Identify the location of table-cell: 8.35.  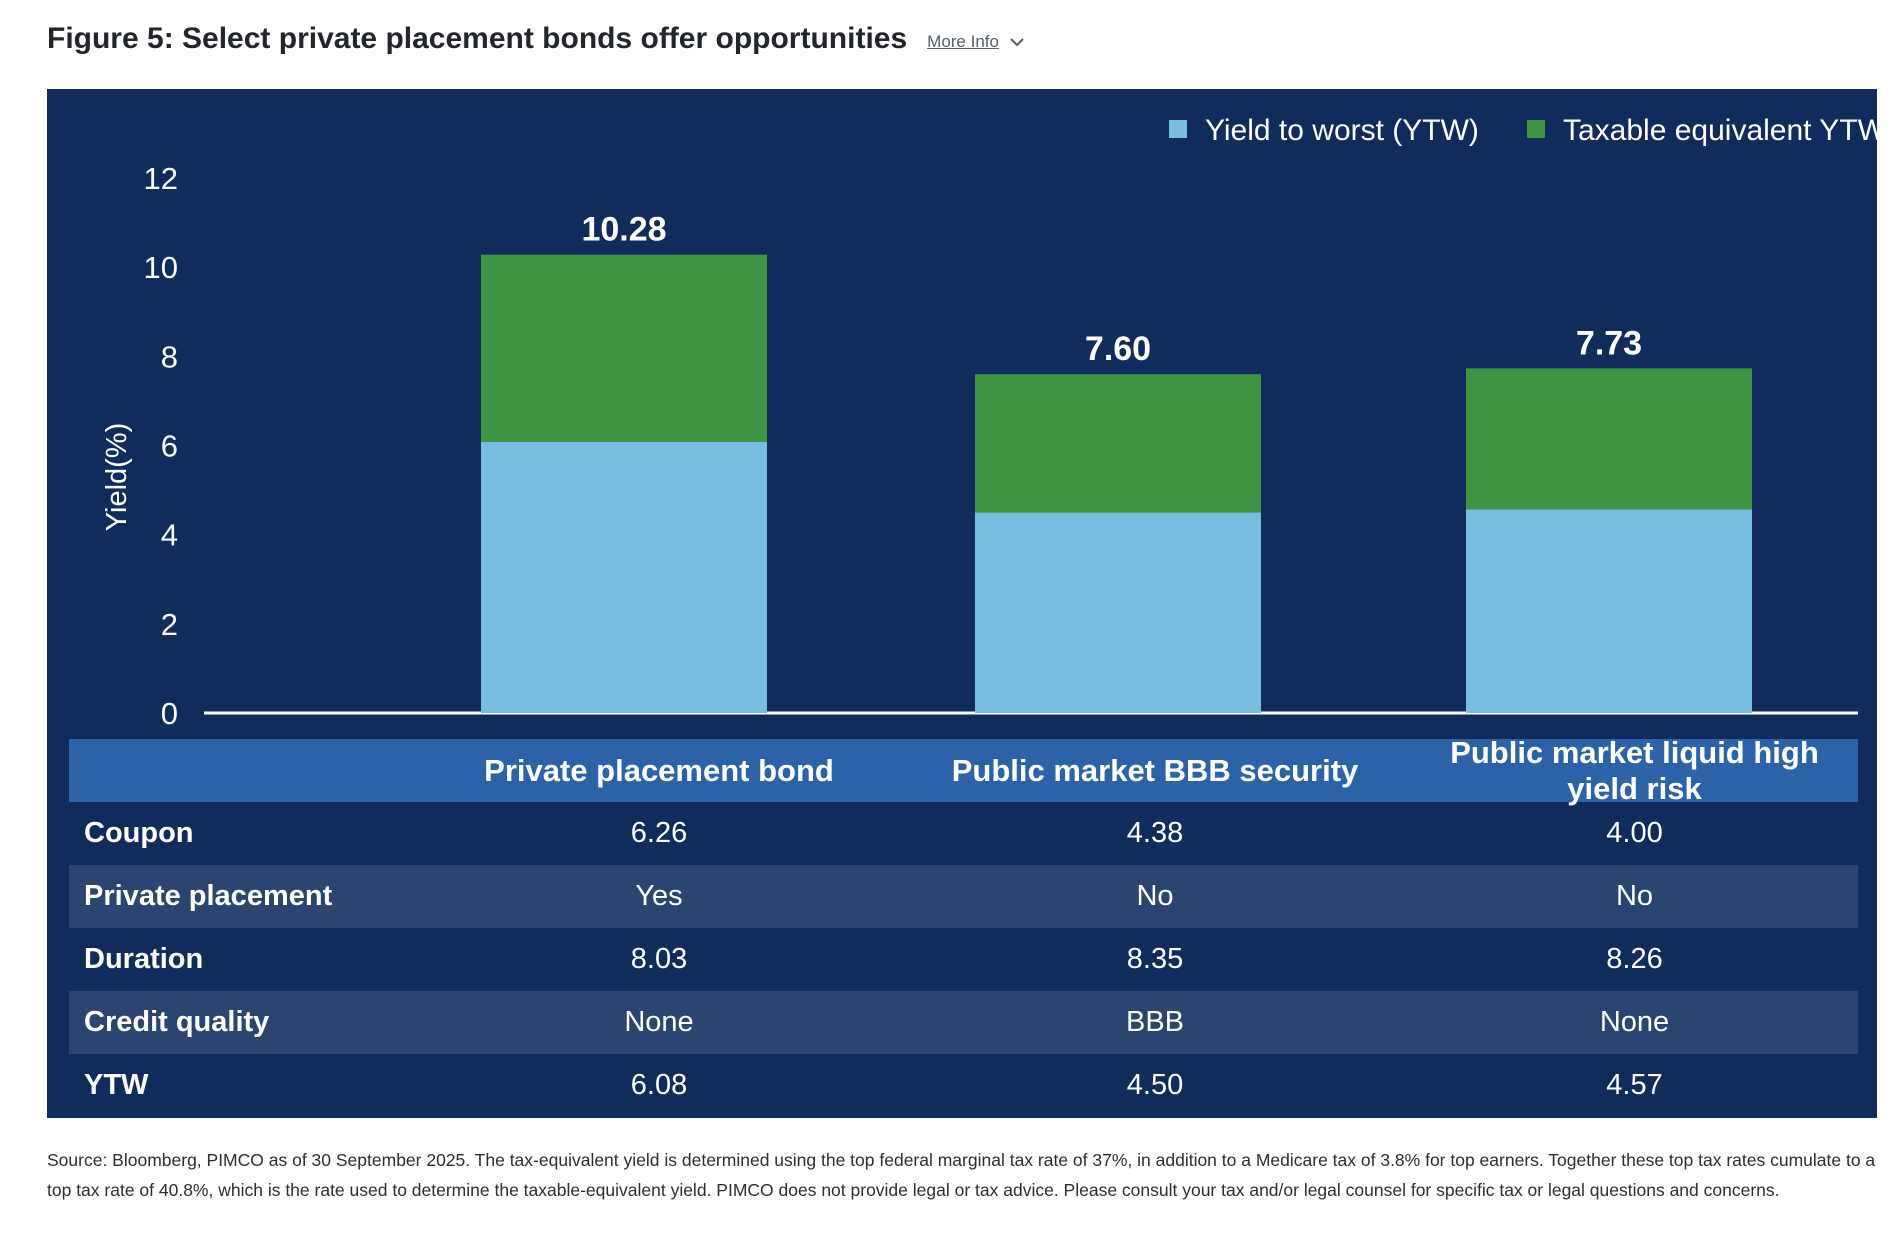
(1155, 959).